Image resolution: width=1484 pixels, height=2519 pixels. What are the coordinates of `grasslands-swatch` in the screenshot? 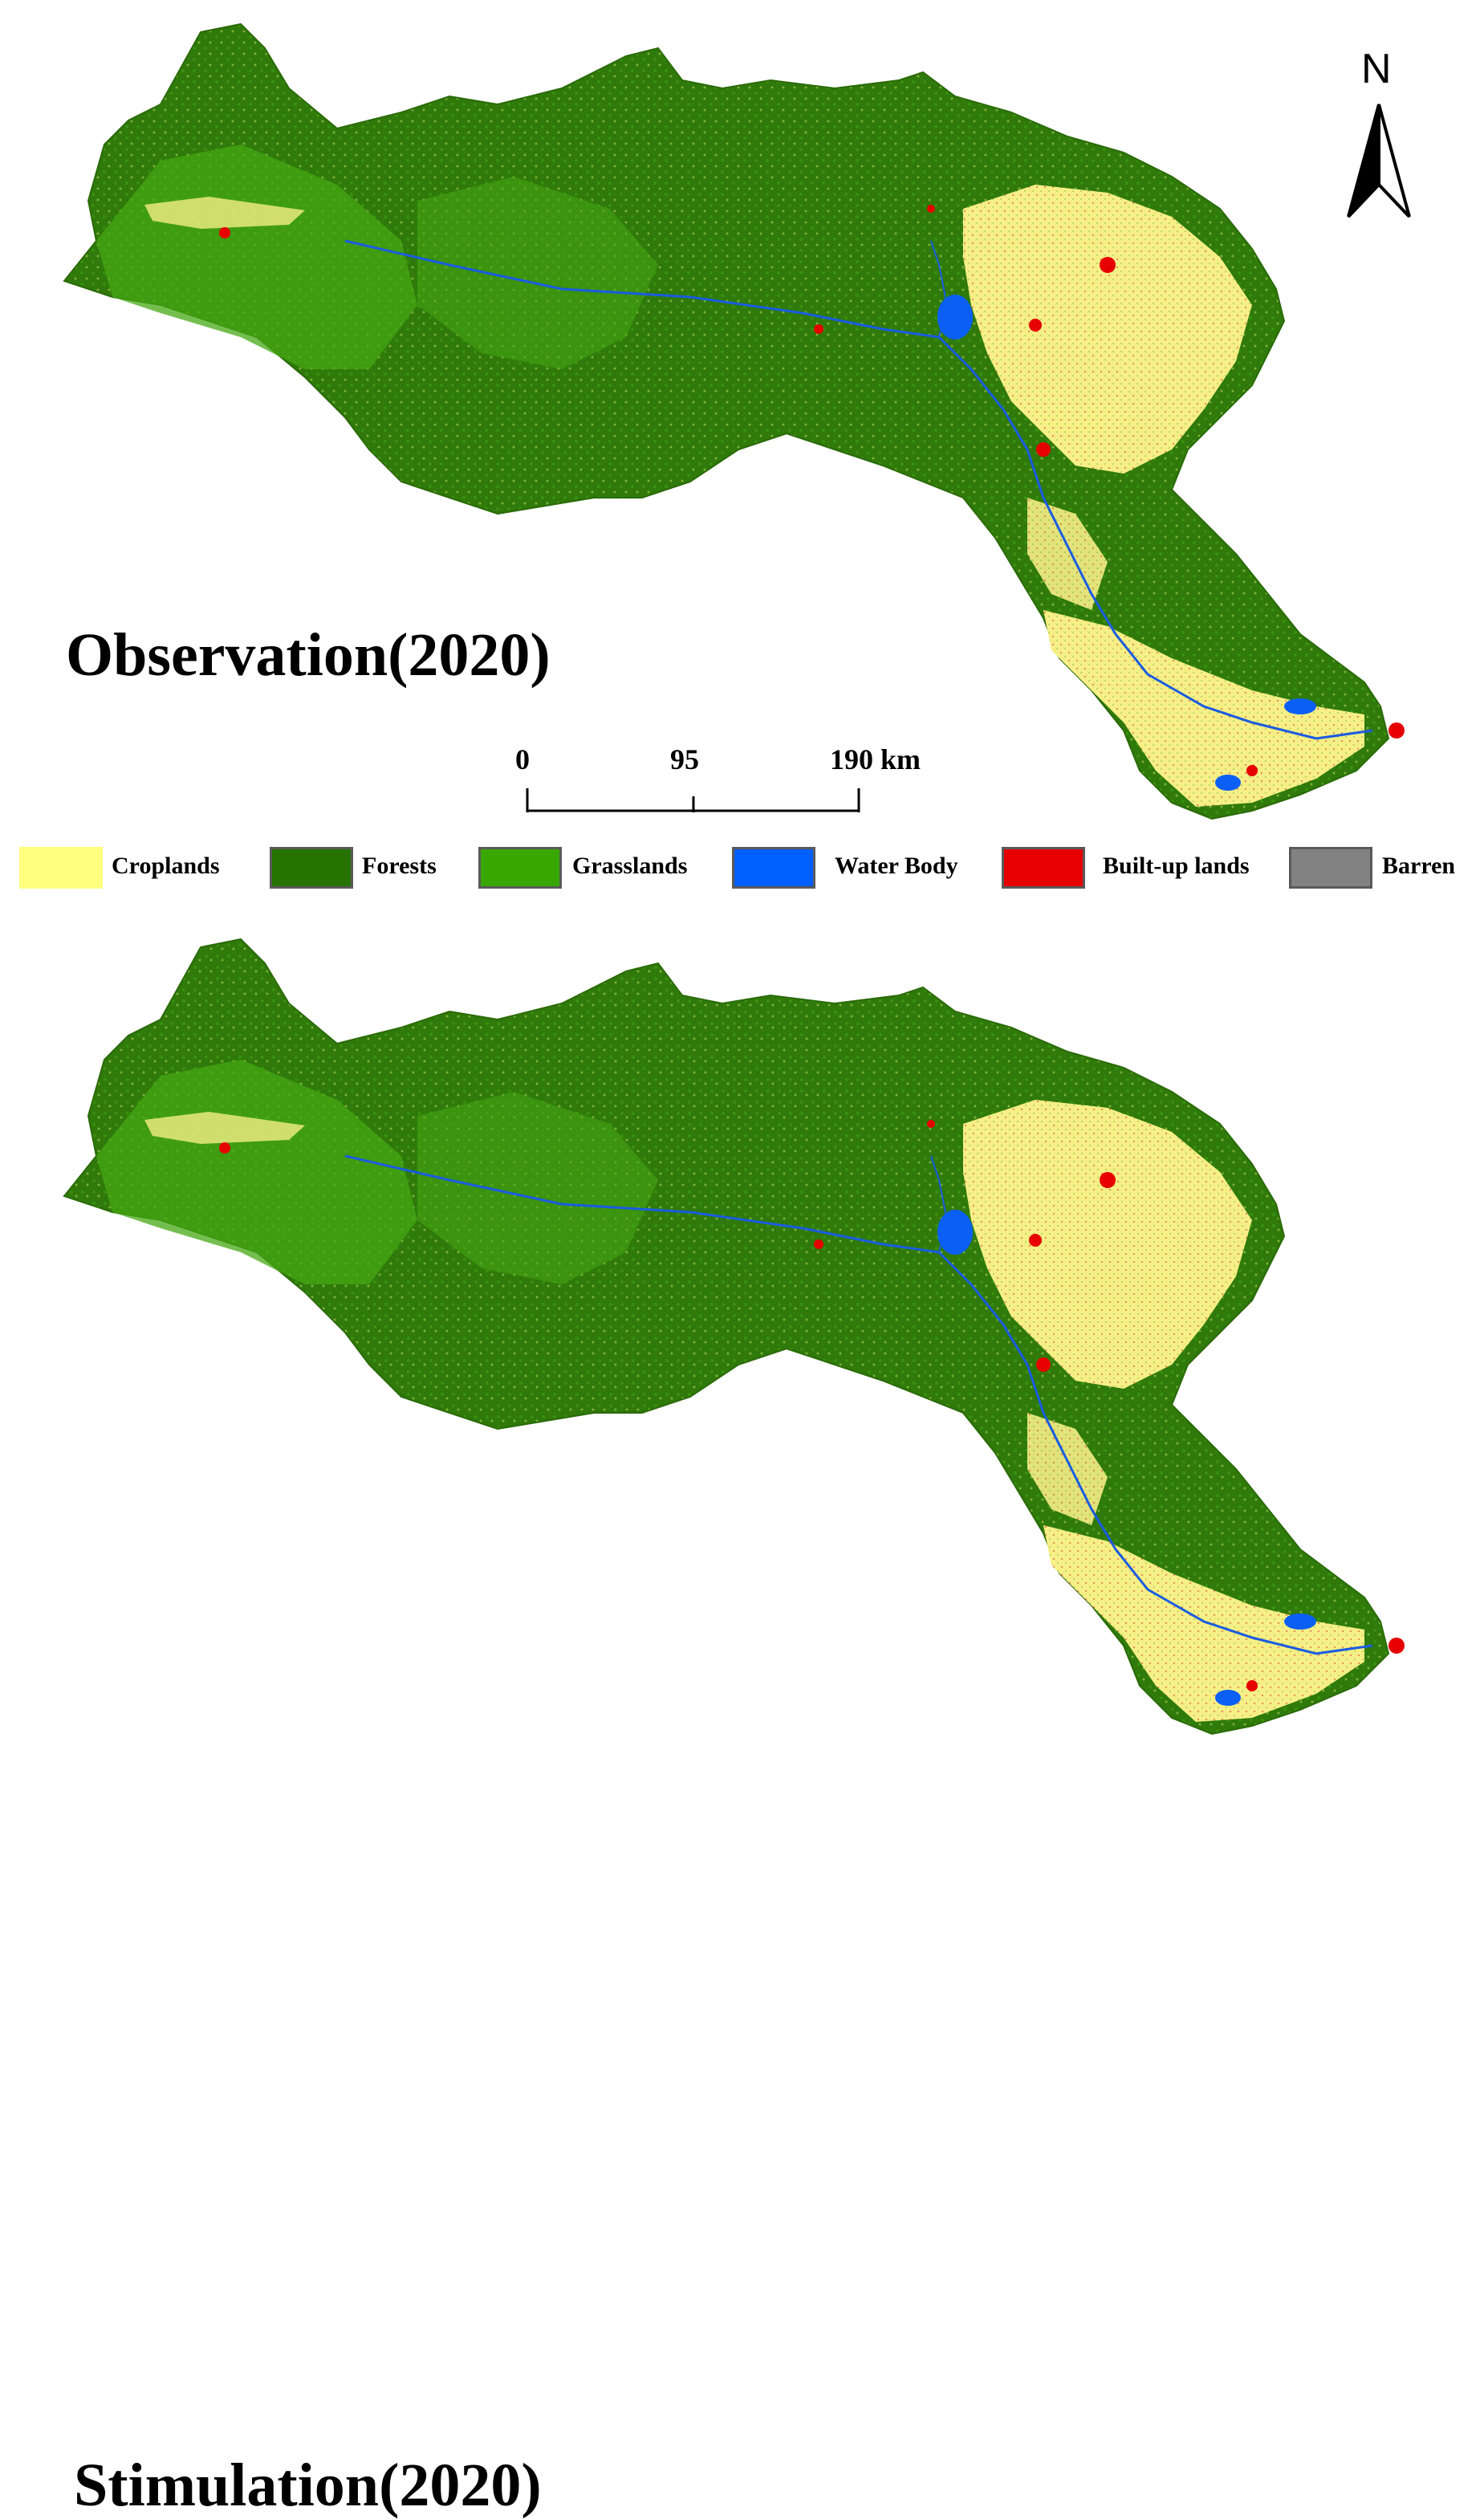 It's located at (520, 868).